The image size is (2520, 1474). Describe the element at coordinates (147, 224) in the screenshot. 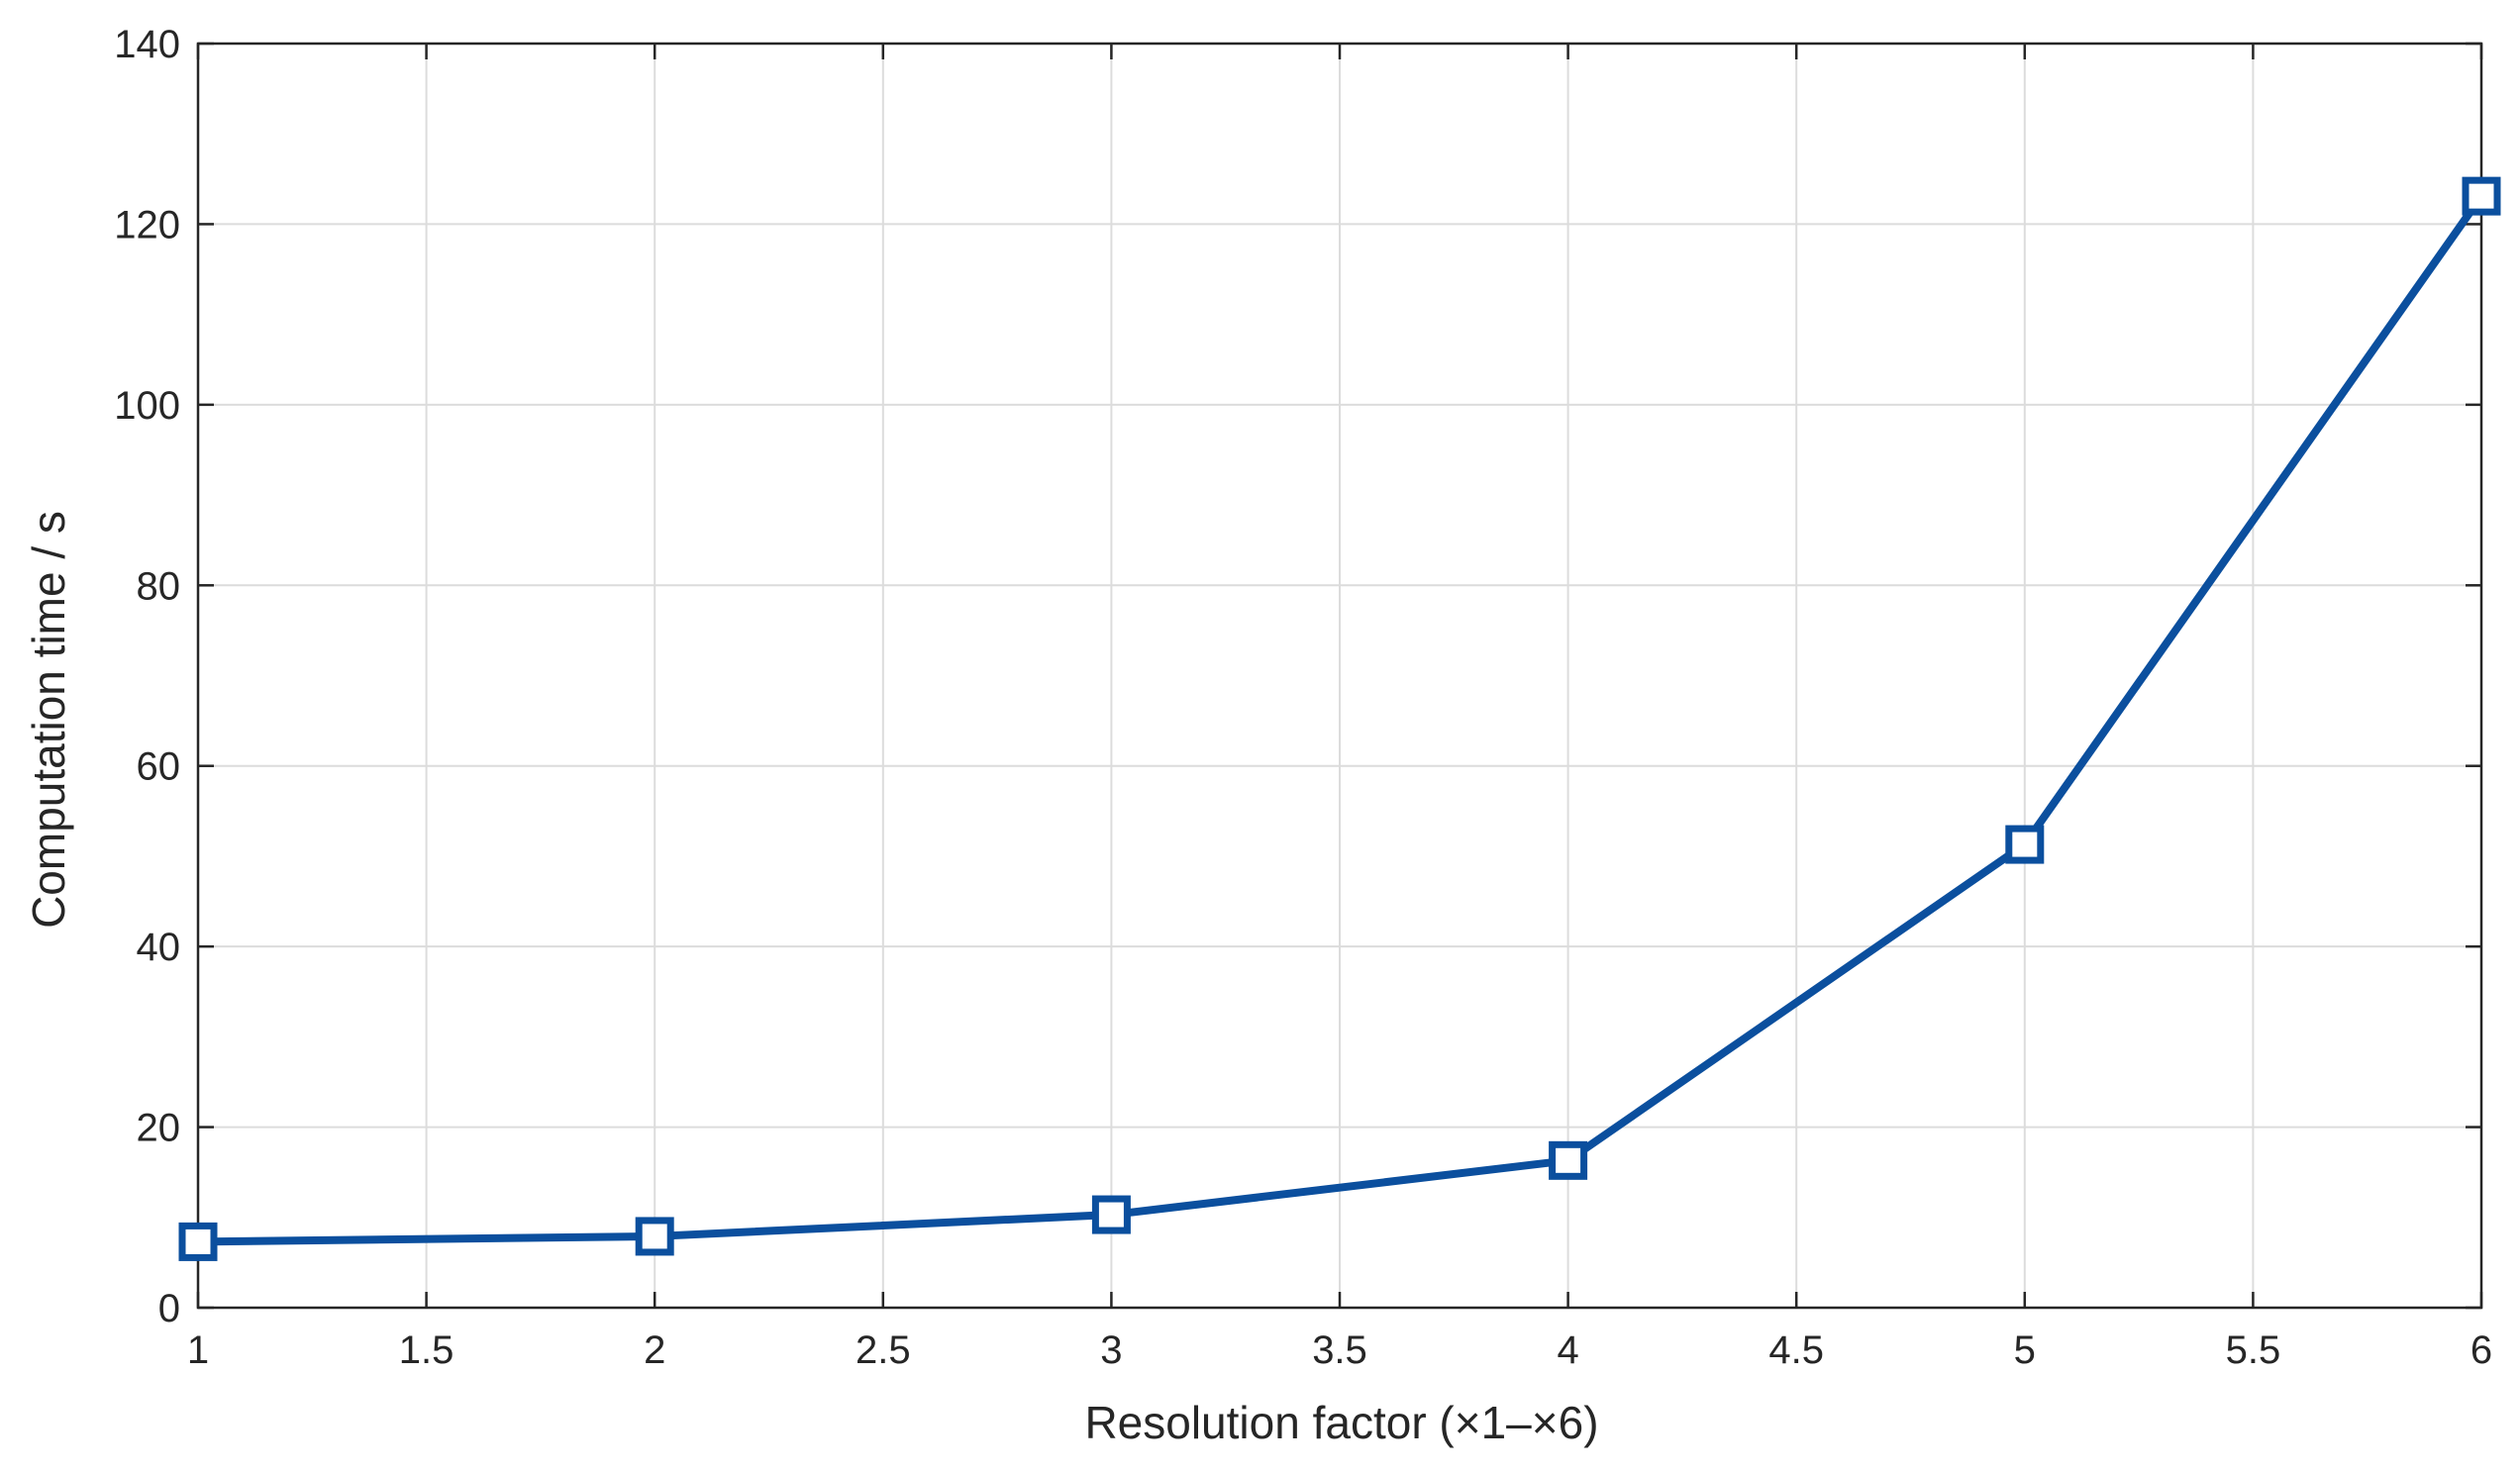

I see `y-tick-label: 120` at that location.